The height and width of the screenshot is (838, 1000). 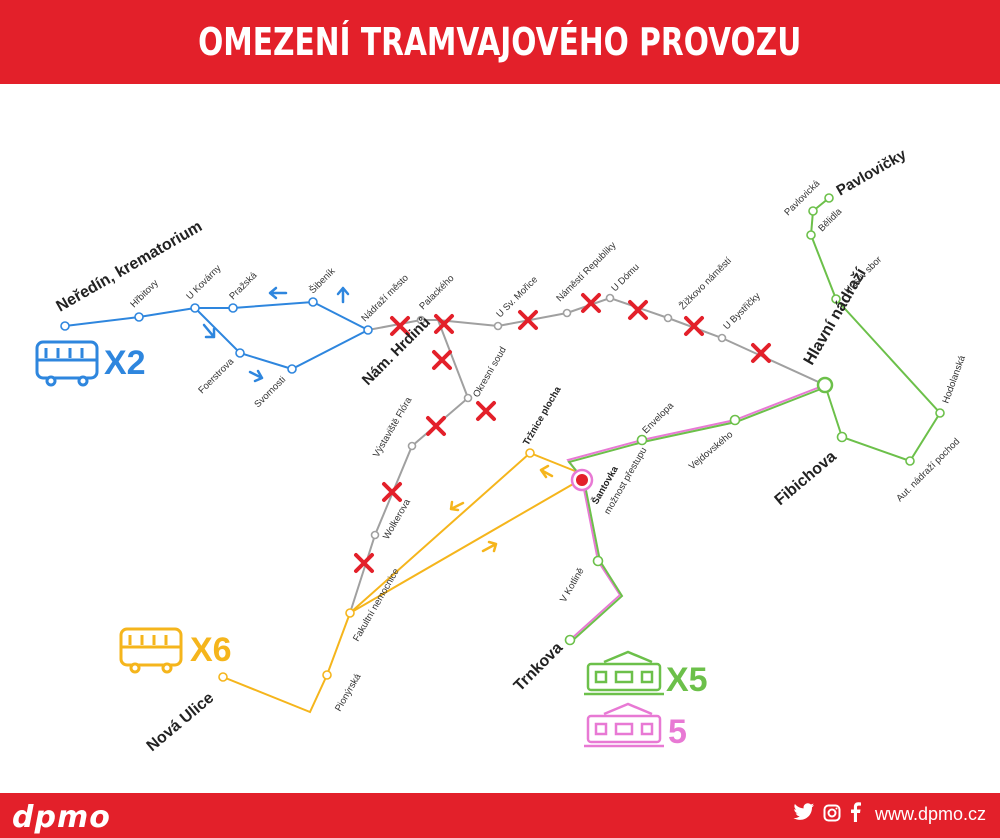 What do you see at coordinates (276, 334) in the screenshot?
I see `direction-arrows-x2` at bounding box center [276, 334].